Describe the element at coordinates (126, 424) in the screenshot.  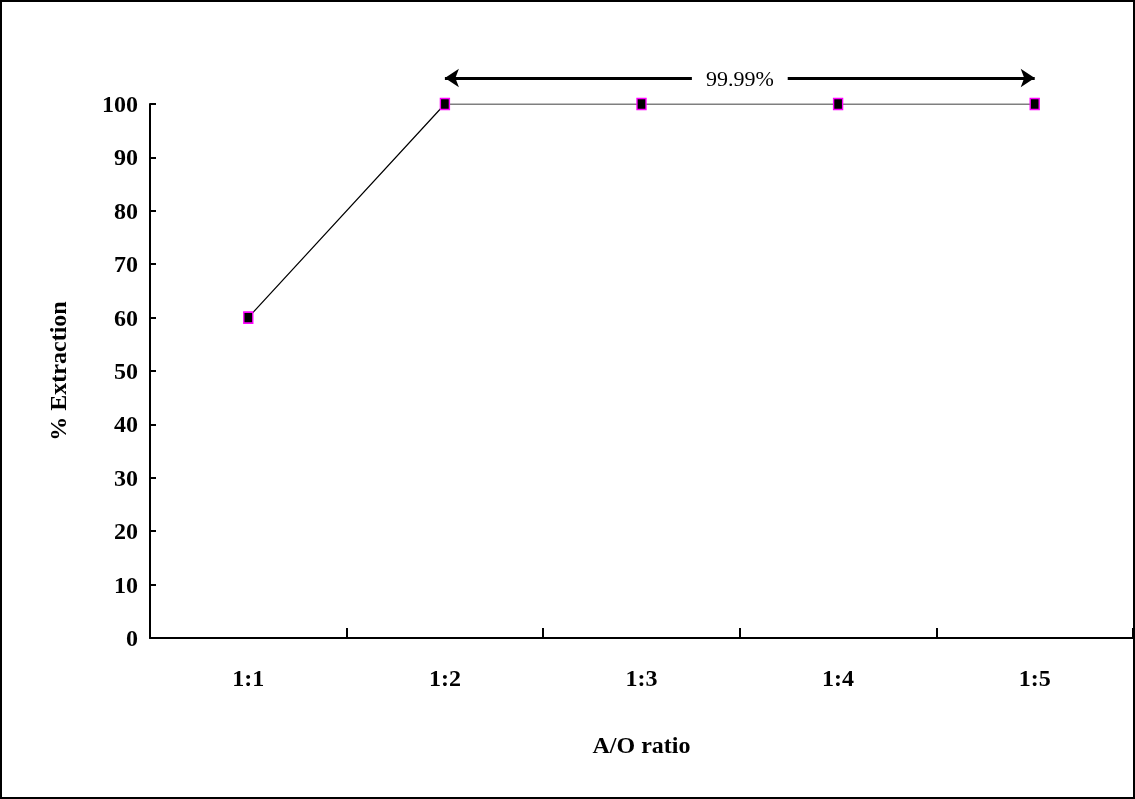
I see `y-tick-label: 40` at that location.